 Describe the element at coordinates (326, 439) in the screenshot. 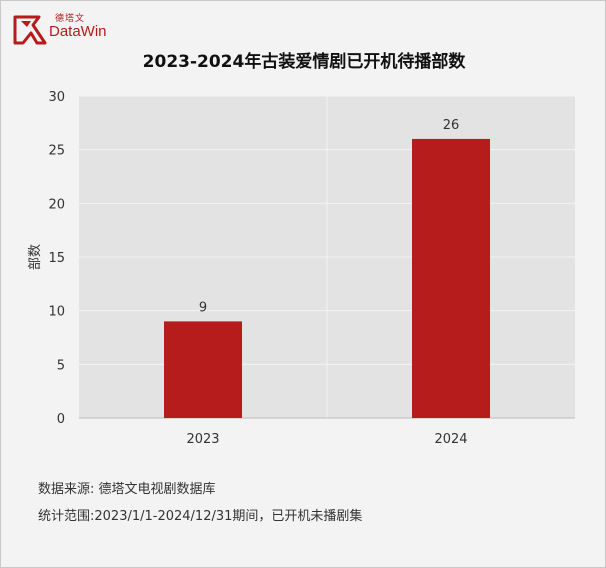

I see `x-tick-labels: 2023 2024` at that location.